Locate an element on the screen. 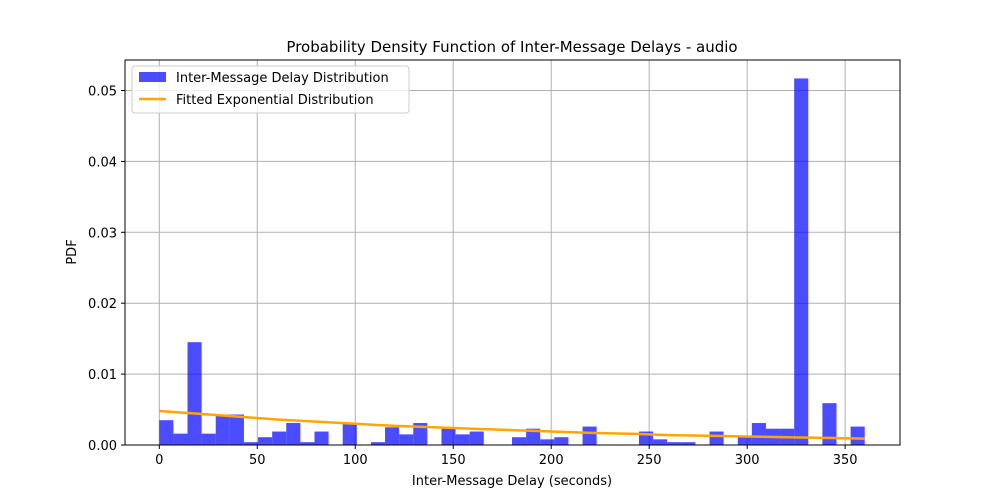  y-tick-label: 0.00 is located at coordinates (102, 446).